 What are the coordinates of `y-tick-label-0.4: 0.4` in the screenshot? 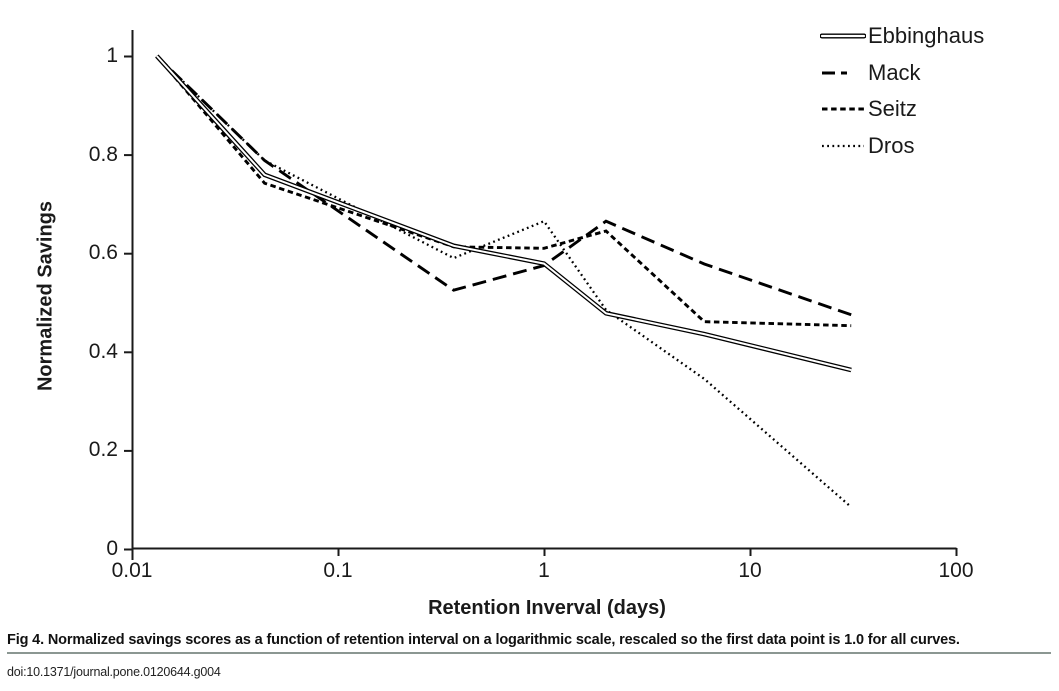 It's located at (103, 351).